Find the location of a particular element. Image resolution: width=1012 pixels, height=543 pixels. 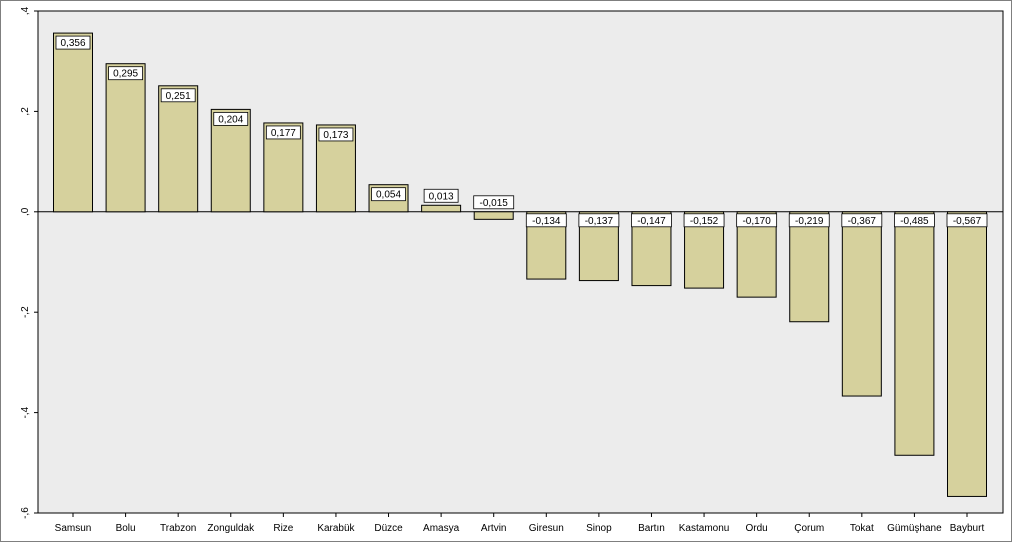

data-label-text: -0,152 is located at coordinates (704, 221).